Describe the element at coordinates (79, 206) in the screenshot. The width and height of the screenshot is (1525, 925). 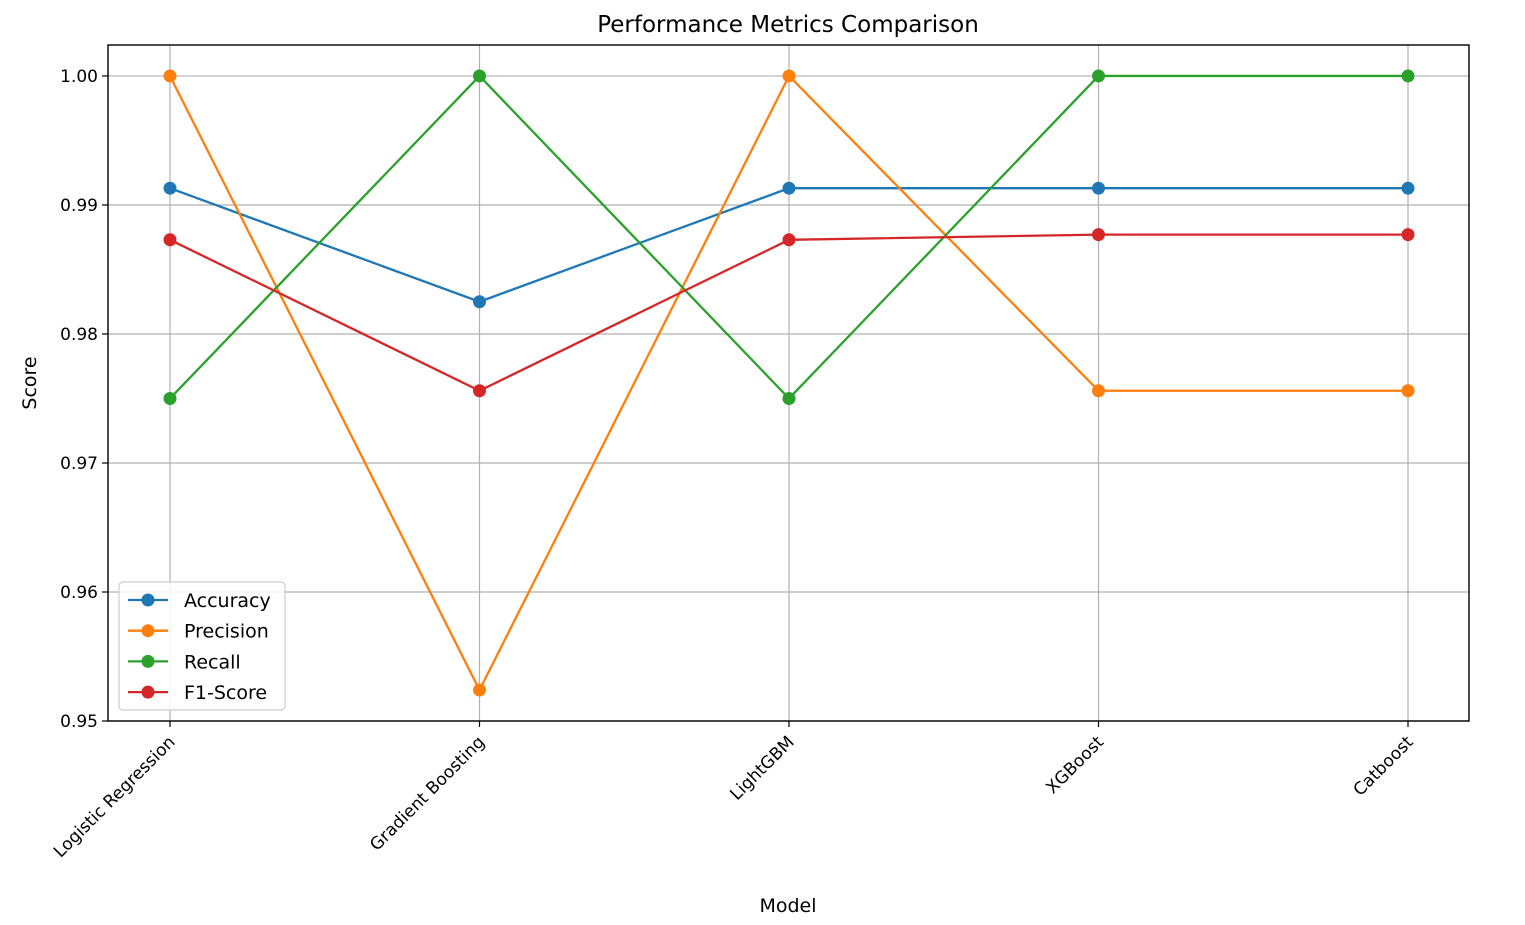
I see `y-tick-label: 0.99` at that location.